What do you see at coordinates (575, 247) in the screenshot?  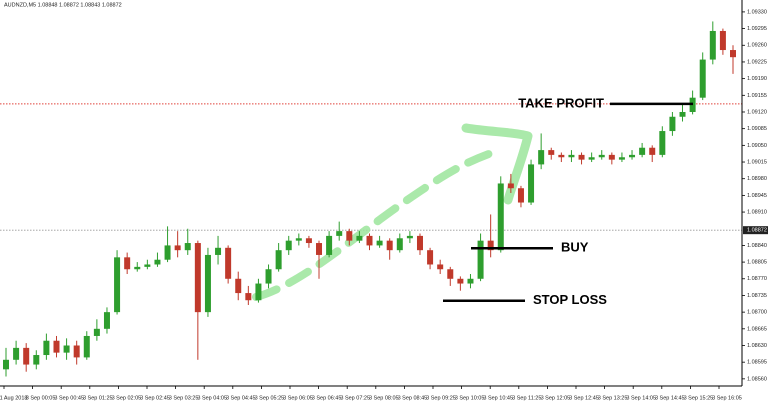 I see `level-label: BUY` at bounding box center [575, 247].